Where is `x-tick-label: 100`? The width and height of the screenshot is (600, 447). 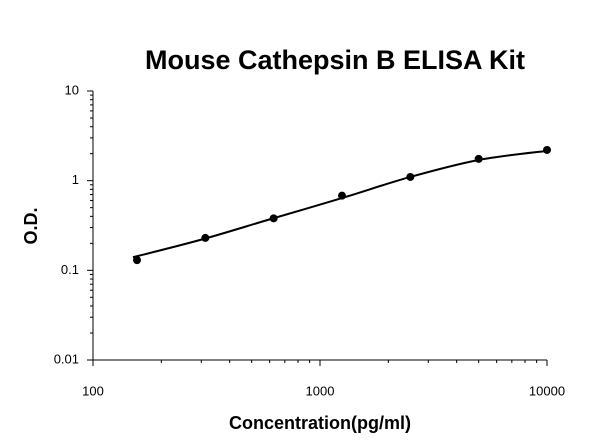
x-tick-label: 100 is located at coordinates (93, 390).